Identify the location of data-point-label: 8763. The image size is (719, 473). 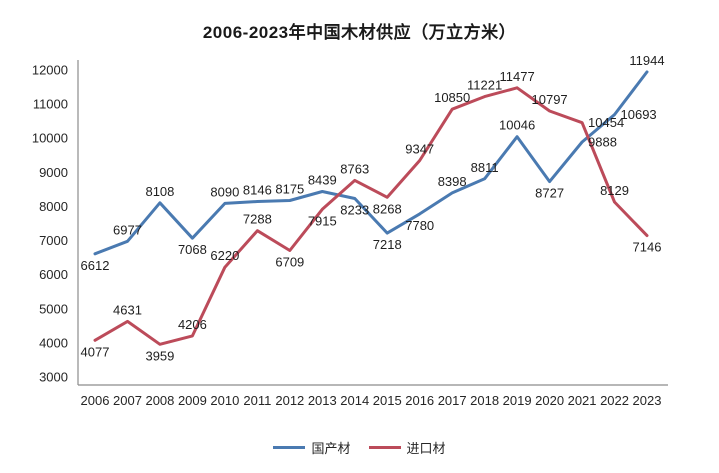
(354, 168).